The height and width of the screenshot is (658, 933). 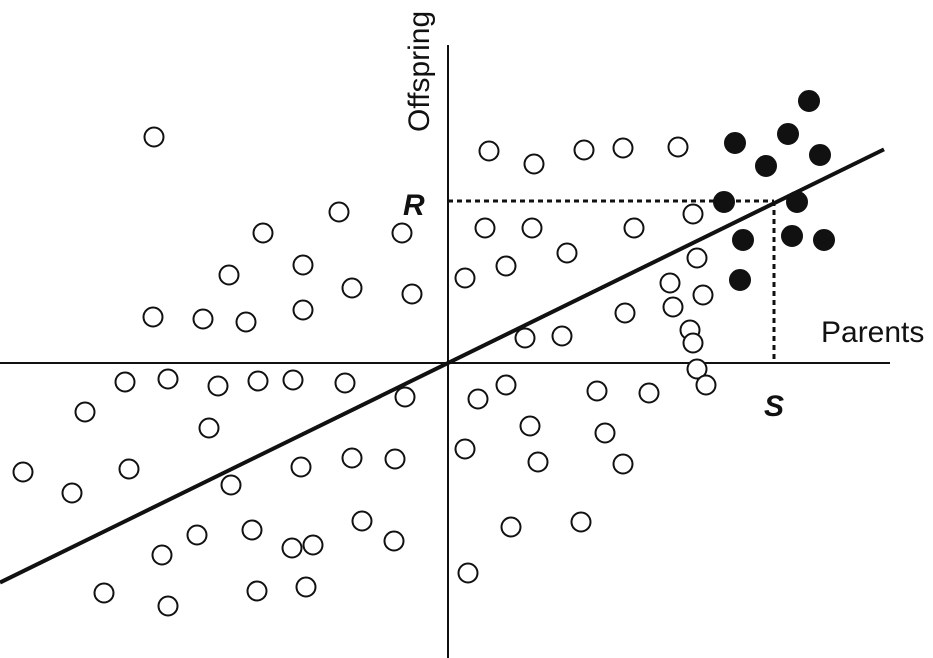 What do you see at coordinates (593, 306) in the screenshot?
I see `annotation-labels: RS` at bounding box center [593, 306].